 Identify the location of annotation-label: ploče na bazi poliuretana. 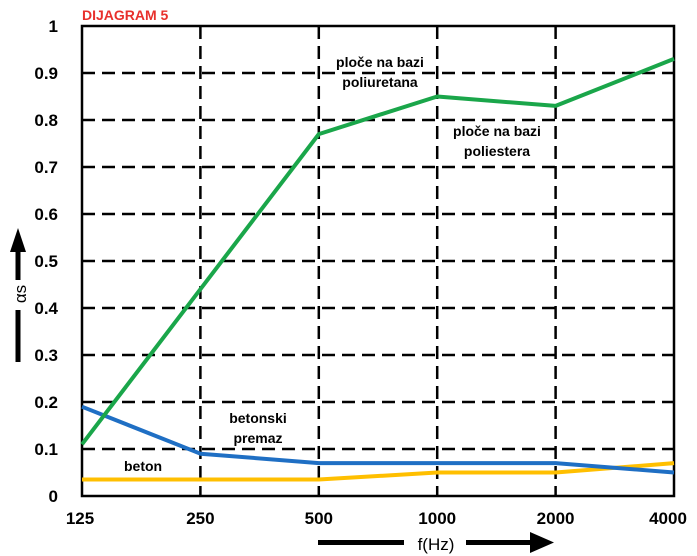
(380, 72).